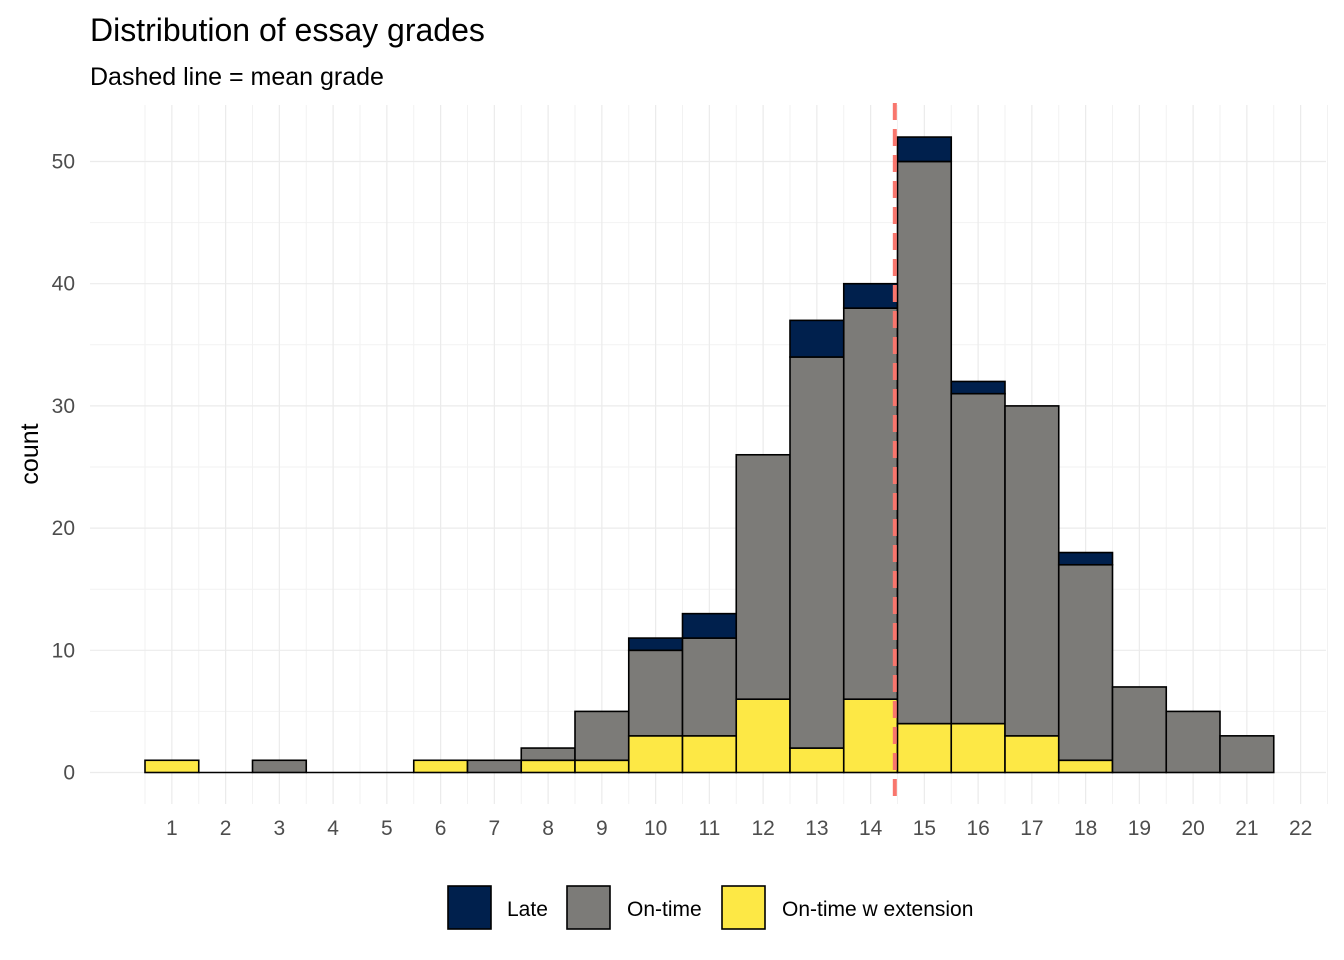 Image resolution: width=1344 pixels, height=960 pixels. What do you see at coordinates (655, 828) in the screenshot?
I see `x-tick-label: 10` at bounding box center [655, 828].